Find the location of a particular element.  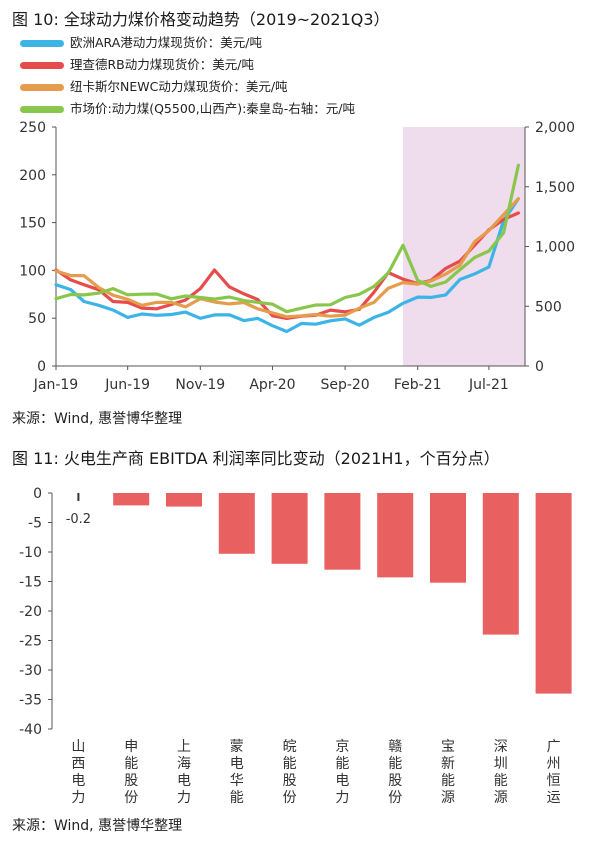

category-label: 山 is located at coordinates (78, 747).